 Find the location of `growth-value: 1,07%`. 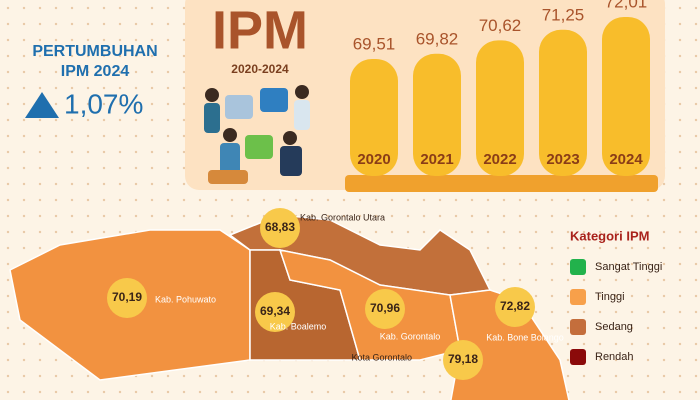

growth-value: 1,07% is located at coordinates (103, 103).